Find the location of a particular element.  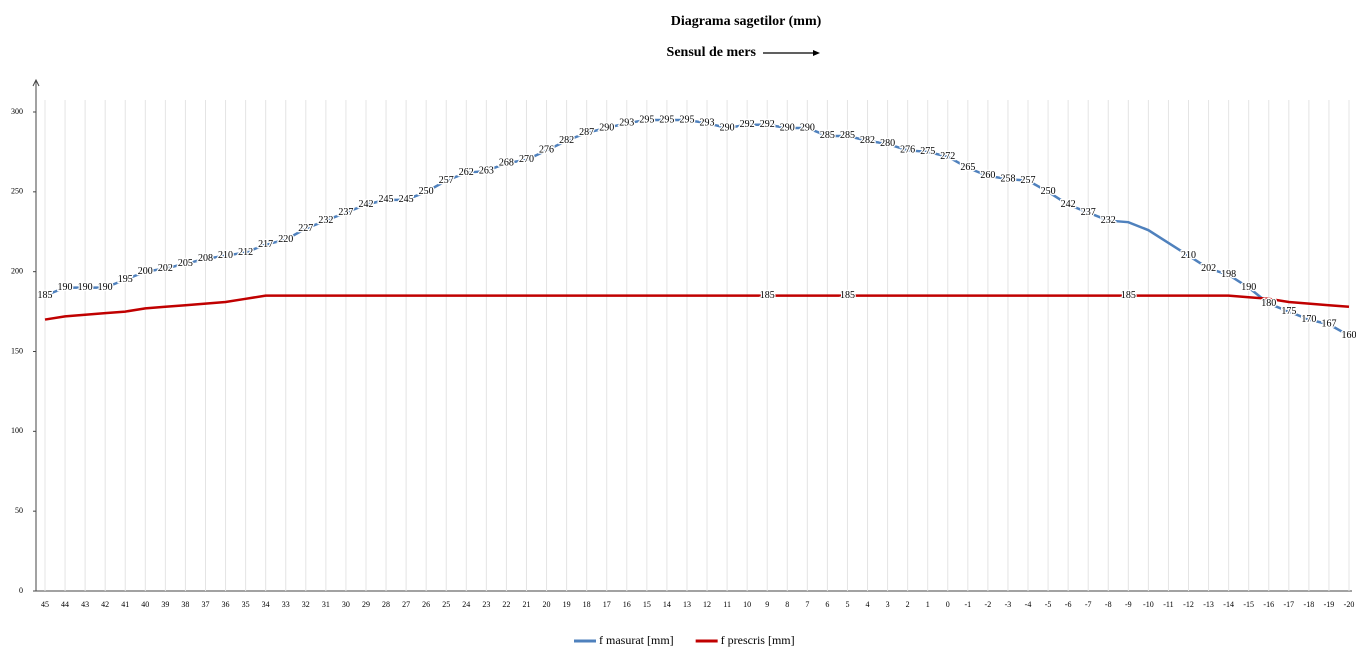

x-tick-label: -7 is located at coordinates (1088, 604).